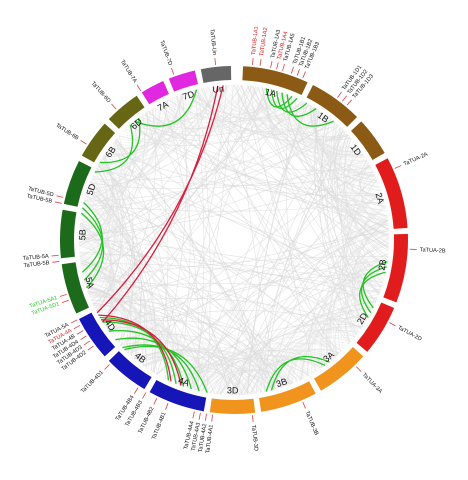 The height and width of the screenshot is (480, 468). What do you see at coordinates (159, 426) in the screenshot?
I see `gene-label: TaTUB-4B1` at bounding box center [159, 426].